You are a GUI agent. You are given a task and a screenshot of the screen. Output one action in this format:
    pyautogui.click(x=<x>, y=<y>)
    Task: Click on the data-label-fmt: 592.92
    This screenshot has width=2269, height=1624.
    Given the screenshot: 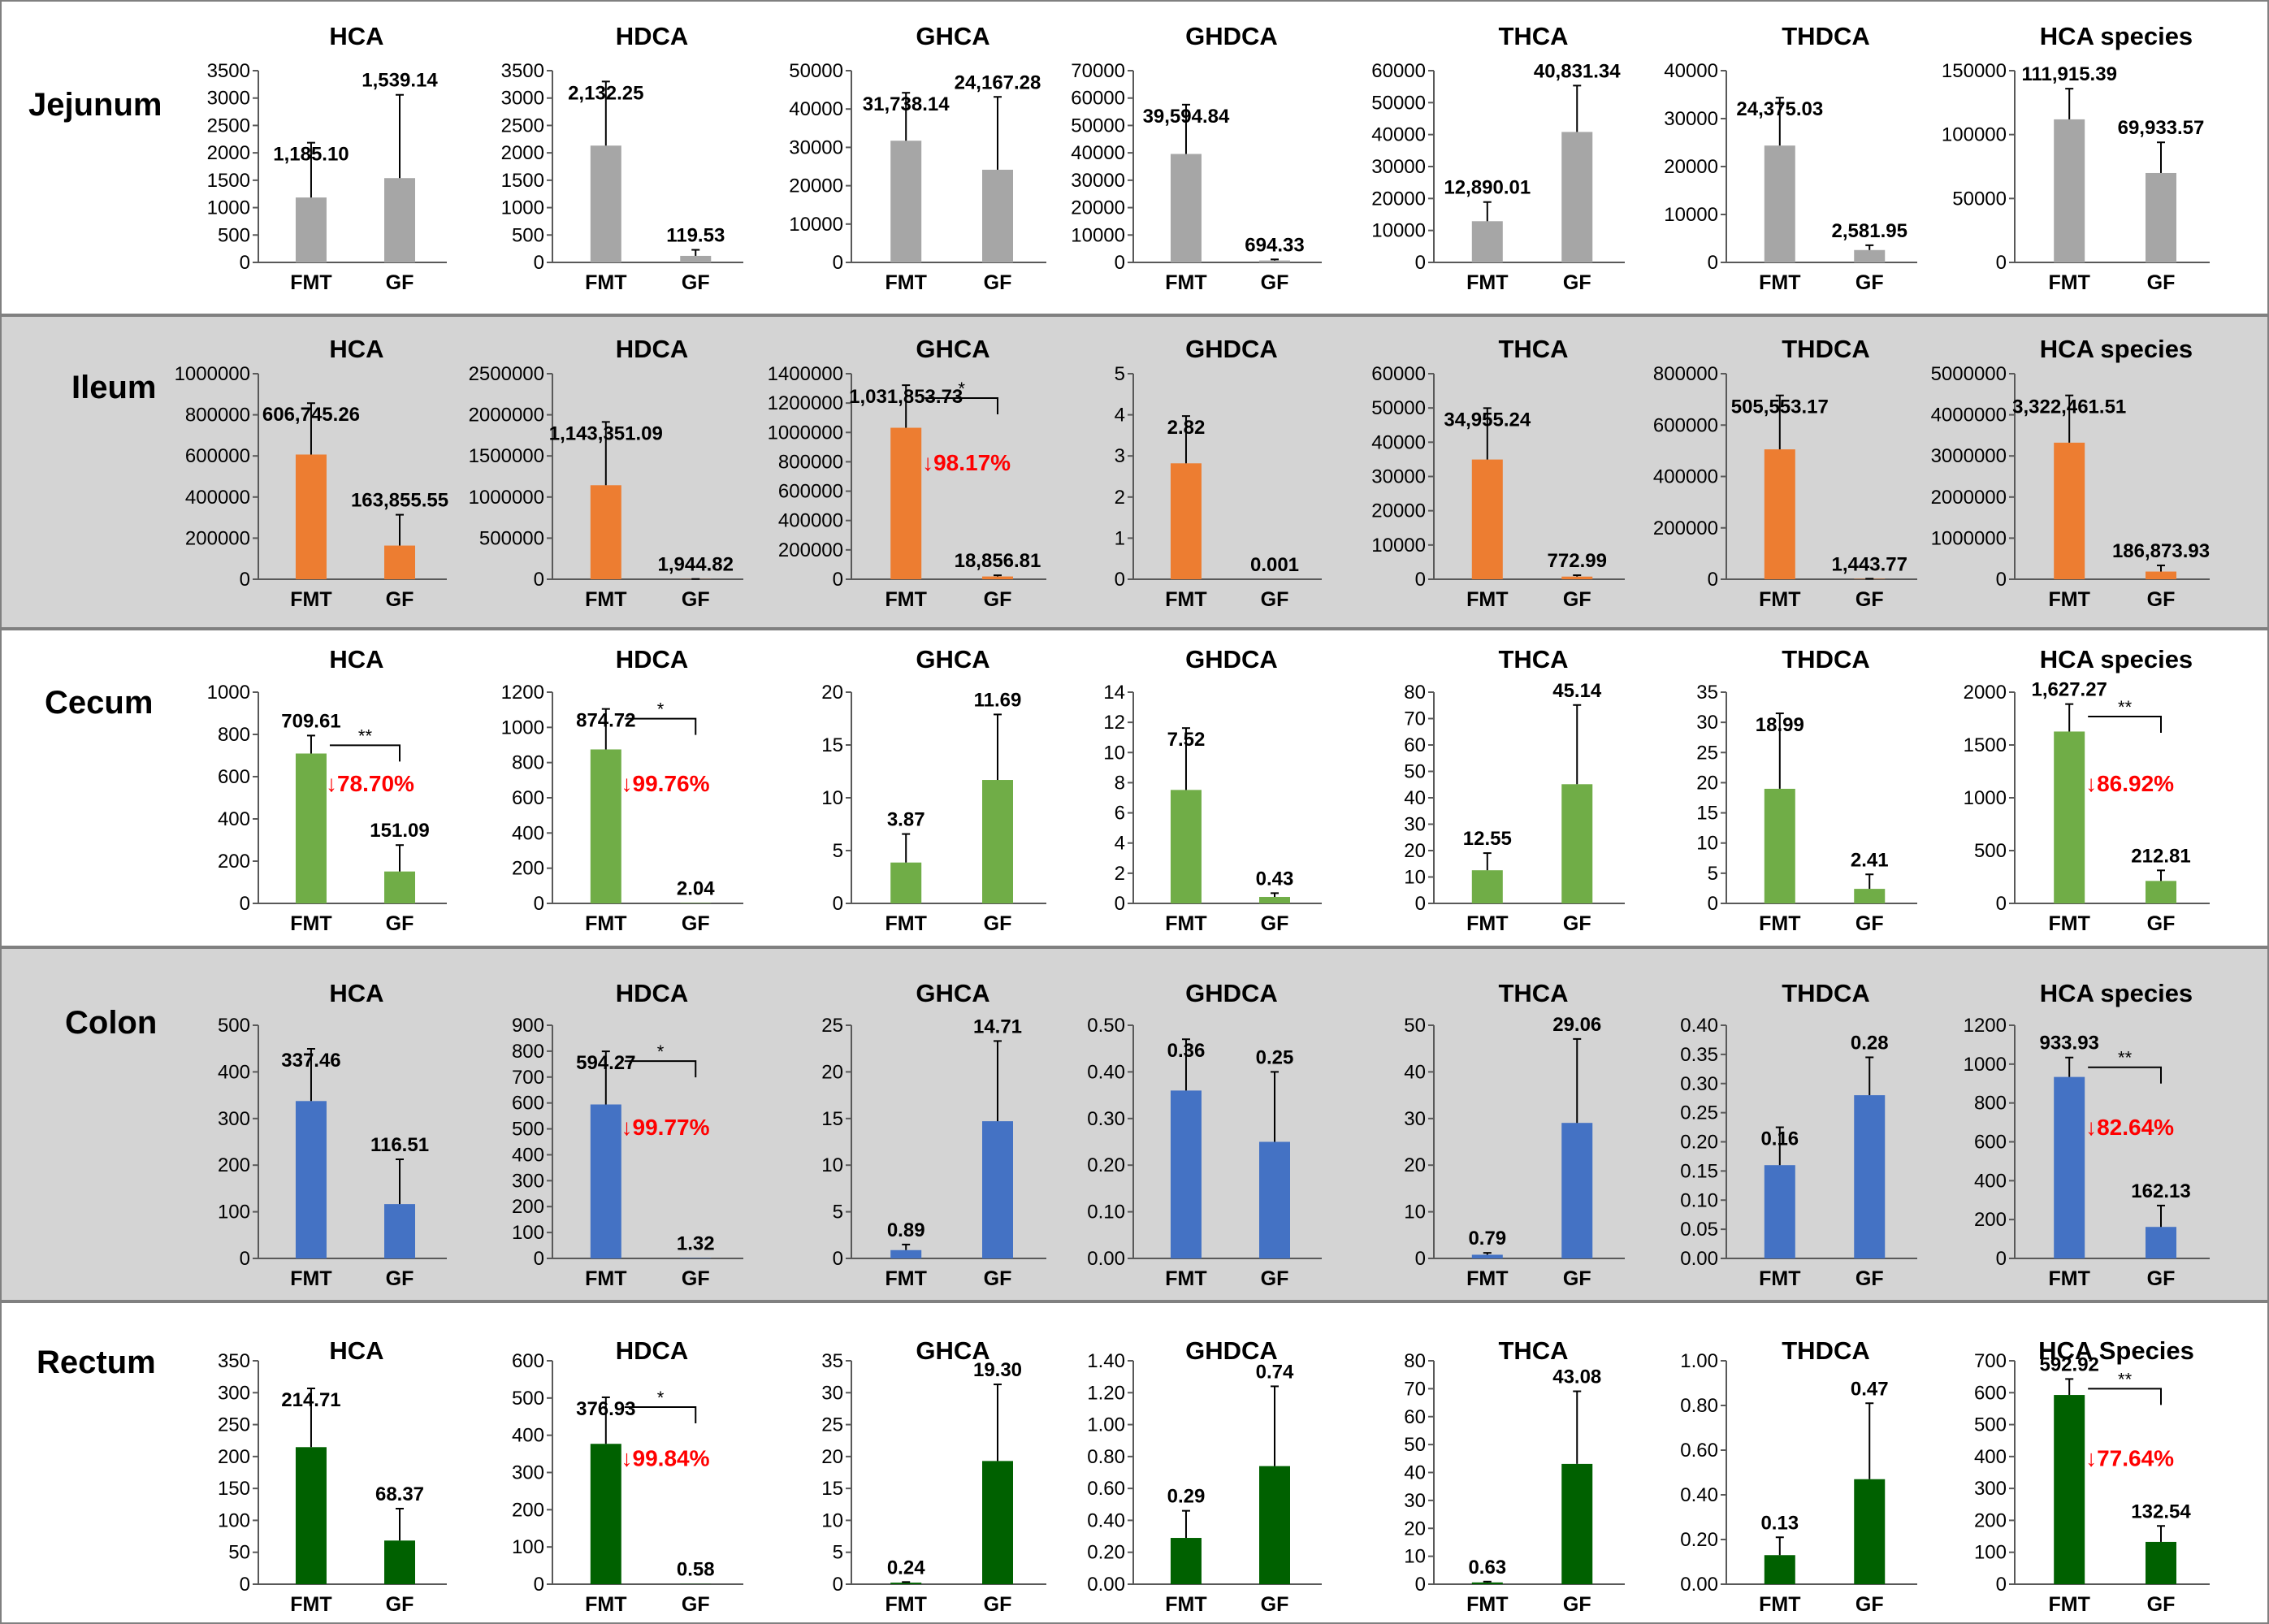 What is the action you would take?
    pyautogui.click(x=2069, y=1364)
    